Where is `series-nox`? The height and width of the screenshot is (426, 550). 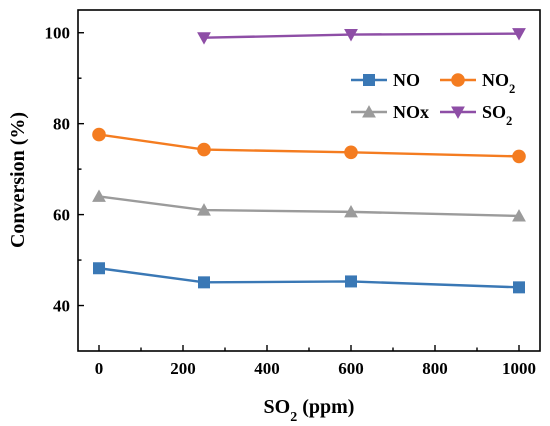
series-nox is located at coordinates (309, 205).